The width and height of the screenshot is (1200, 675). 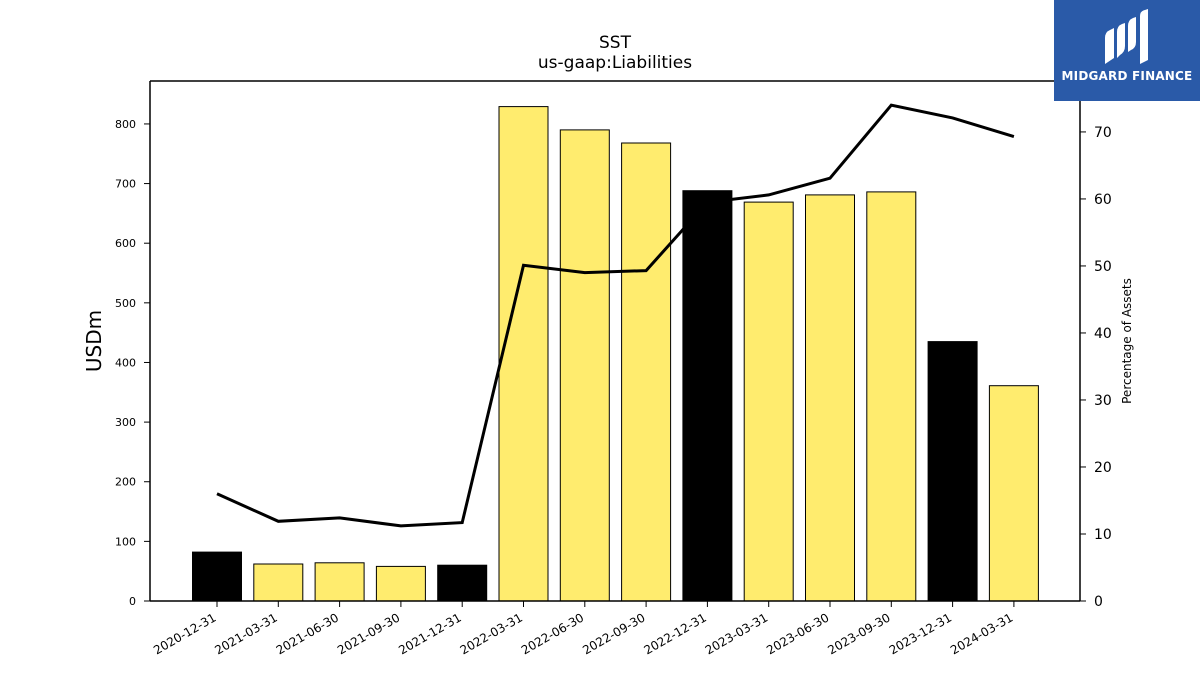 I want to click on y-tick-label: 200, so click(x=125, y=482).